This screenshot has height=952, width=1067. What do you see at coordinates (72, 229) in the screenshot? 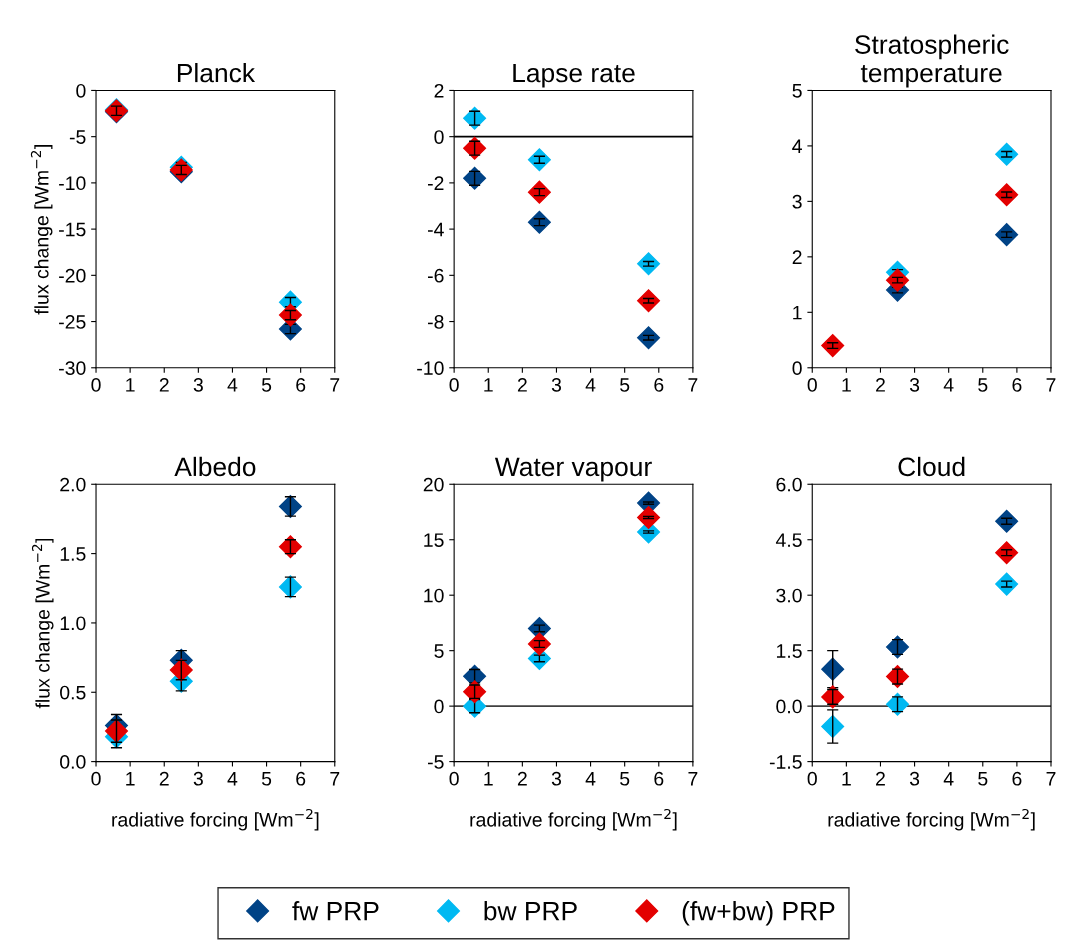
I see `y-tick-label: -15` at bounding box center [72, 229].